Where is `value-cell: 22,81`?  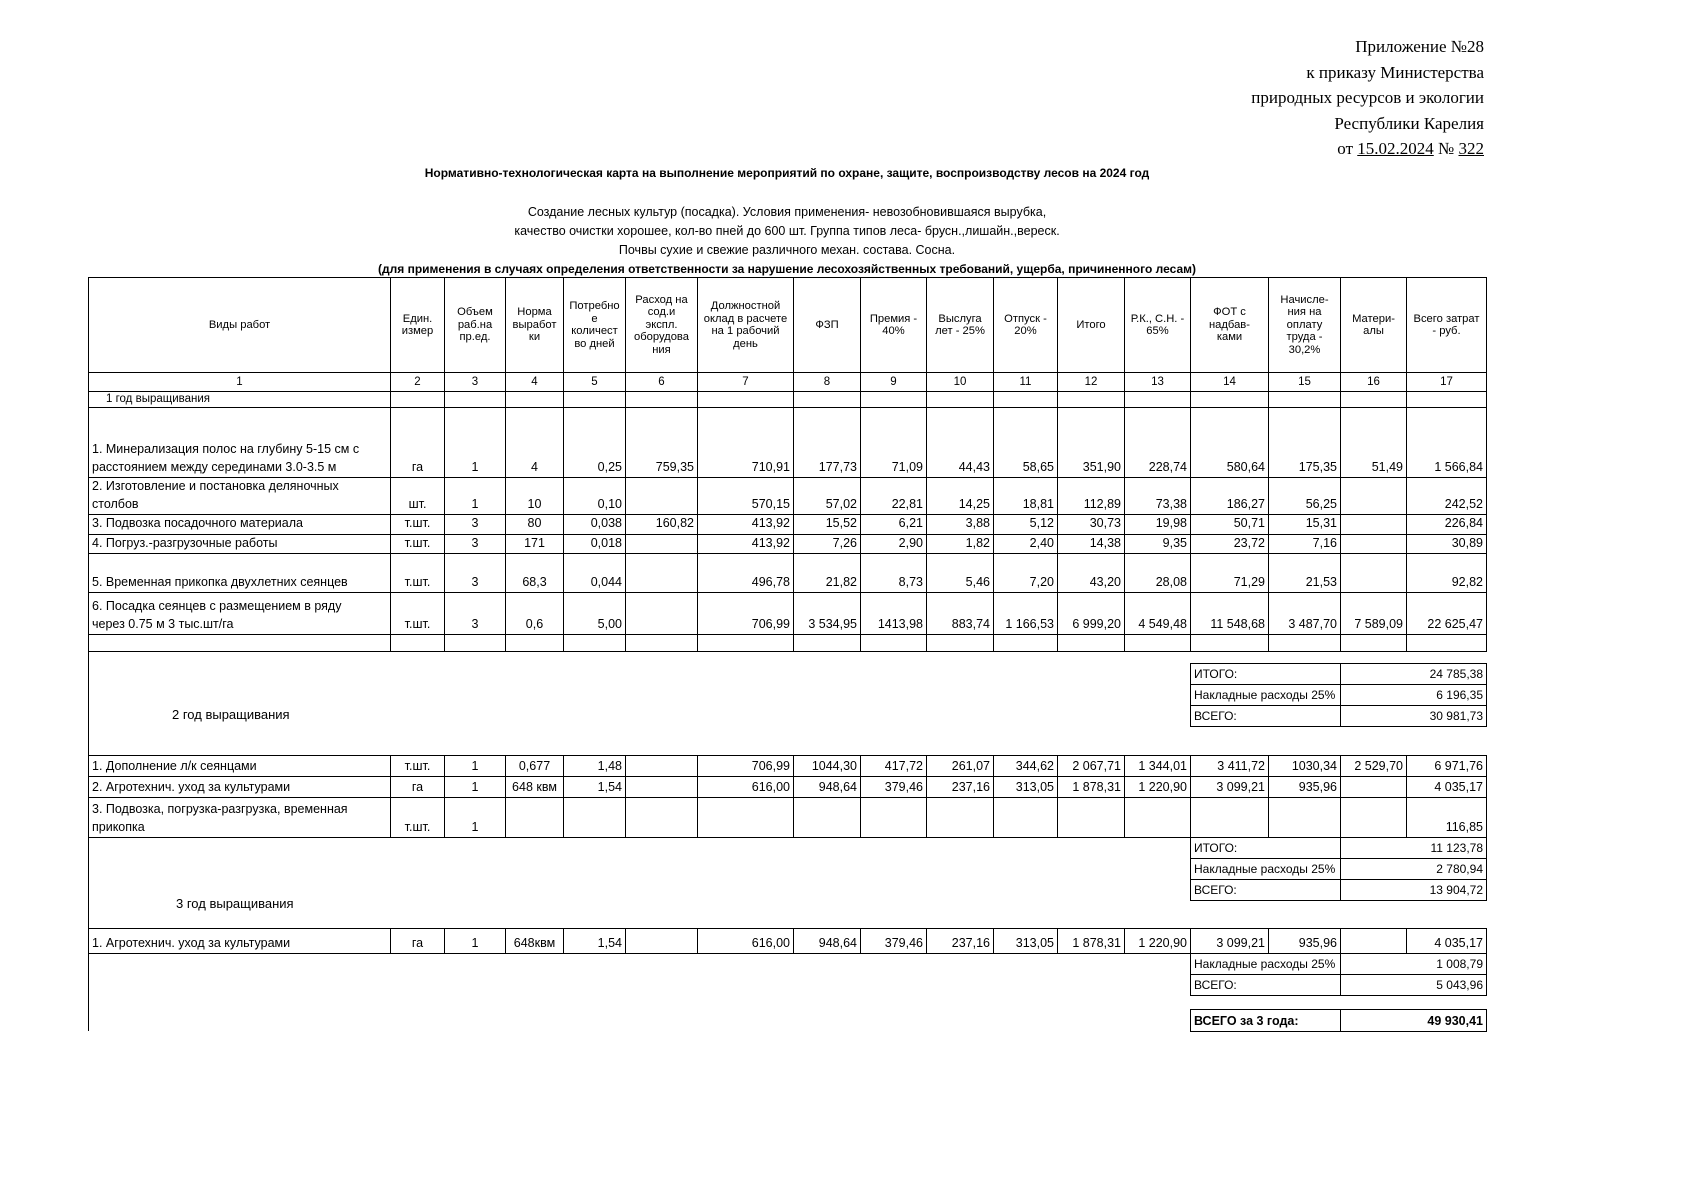 value-cell: 22,81 is located at coordinates (893, 496).